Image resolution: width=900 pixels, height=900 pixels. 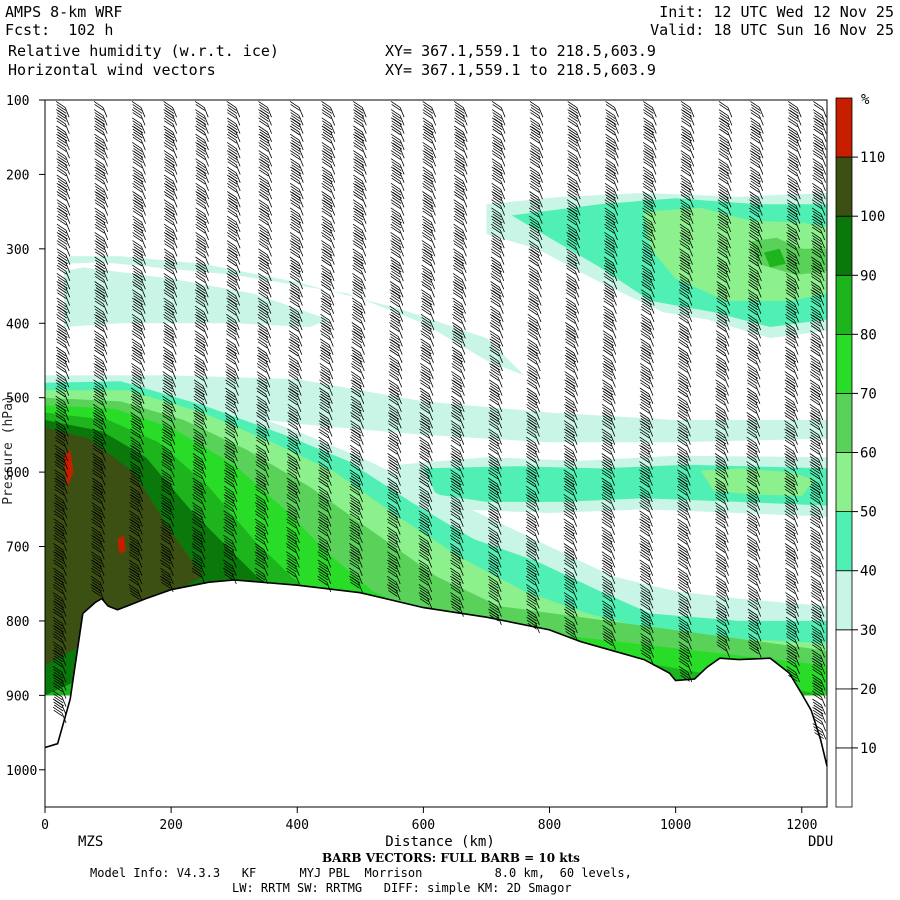 What do you see at coordinates (868, 513) in the screenshot?
I see `colorbar-label: 50` at bounding box center [868, 513].